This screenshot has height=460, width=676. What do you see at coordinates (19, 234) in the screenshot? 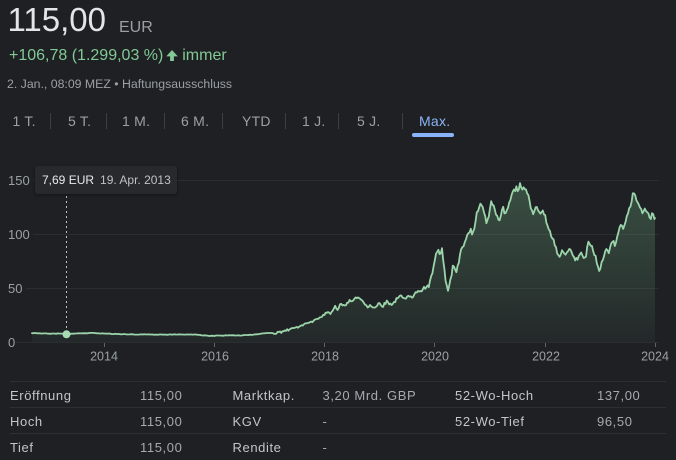
I see `svg-text: 100` at bounding box center [19, 234].